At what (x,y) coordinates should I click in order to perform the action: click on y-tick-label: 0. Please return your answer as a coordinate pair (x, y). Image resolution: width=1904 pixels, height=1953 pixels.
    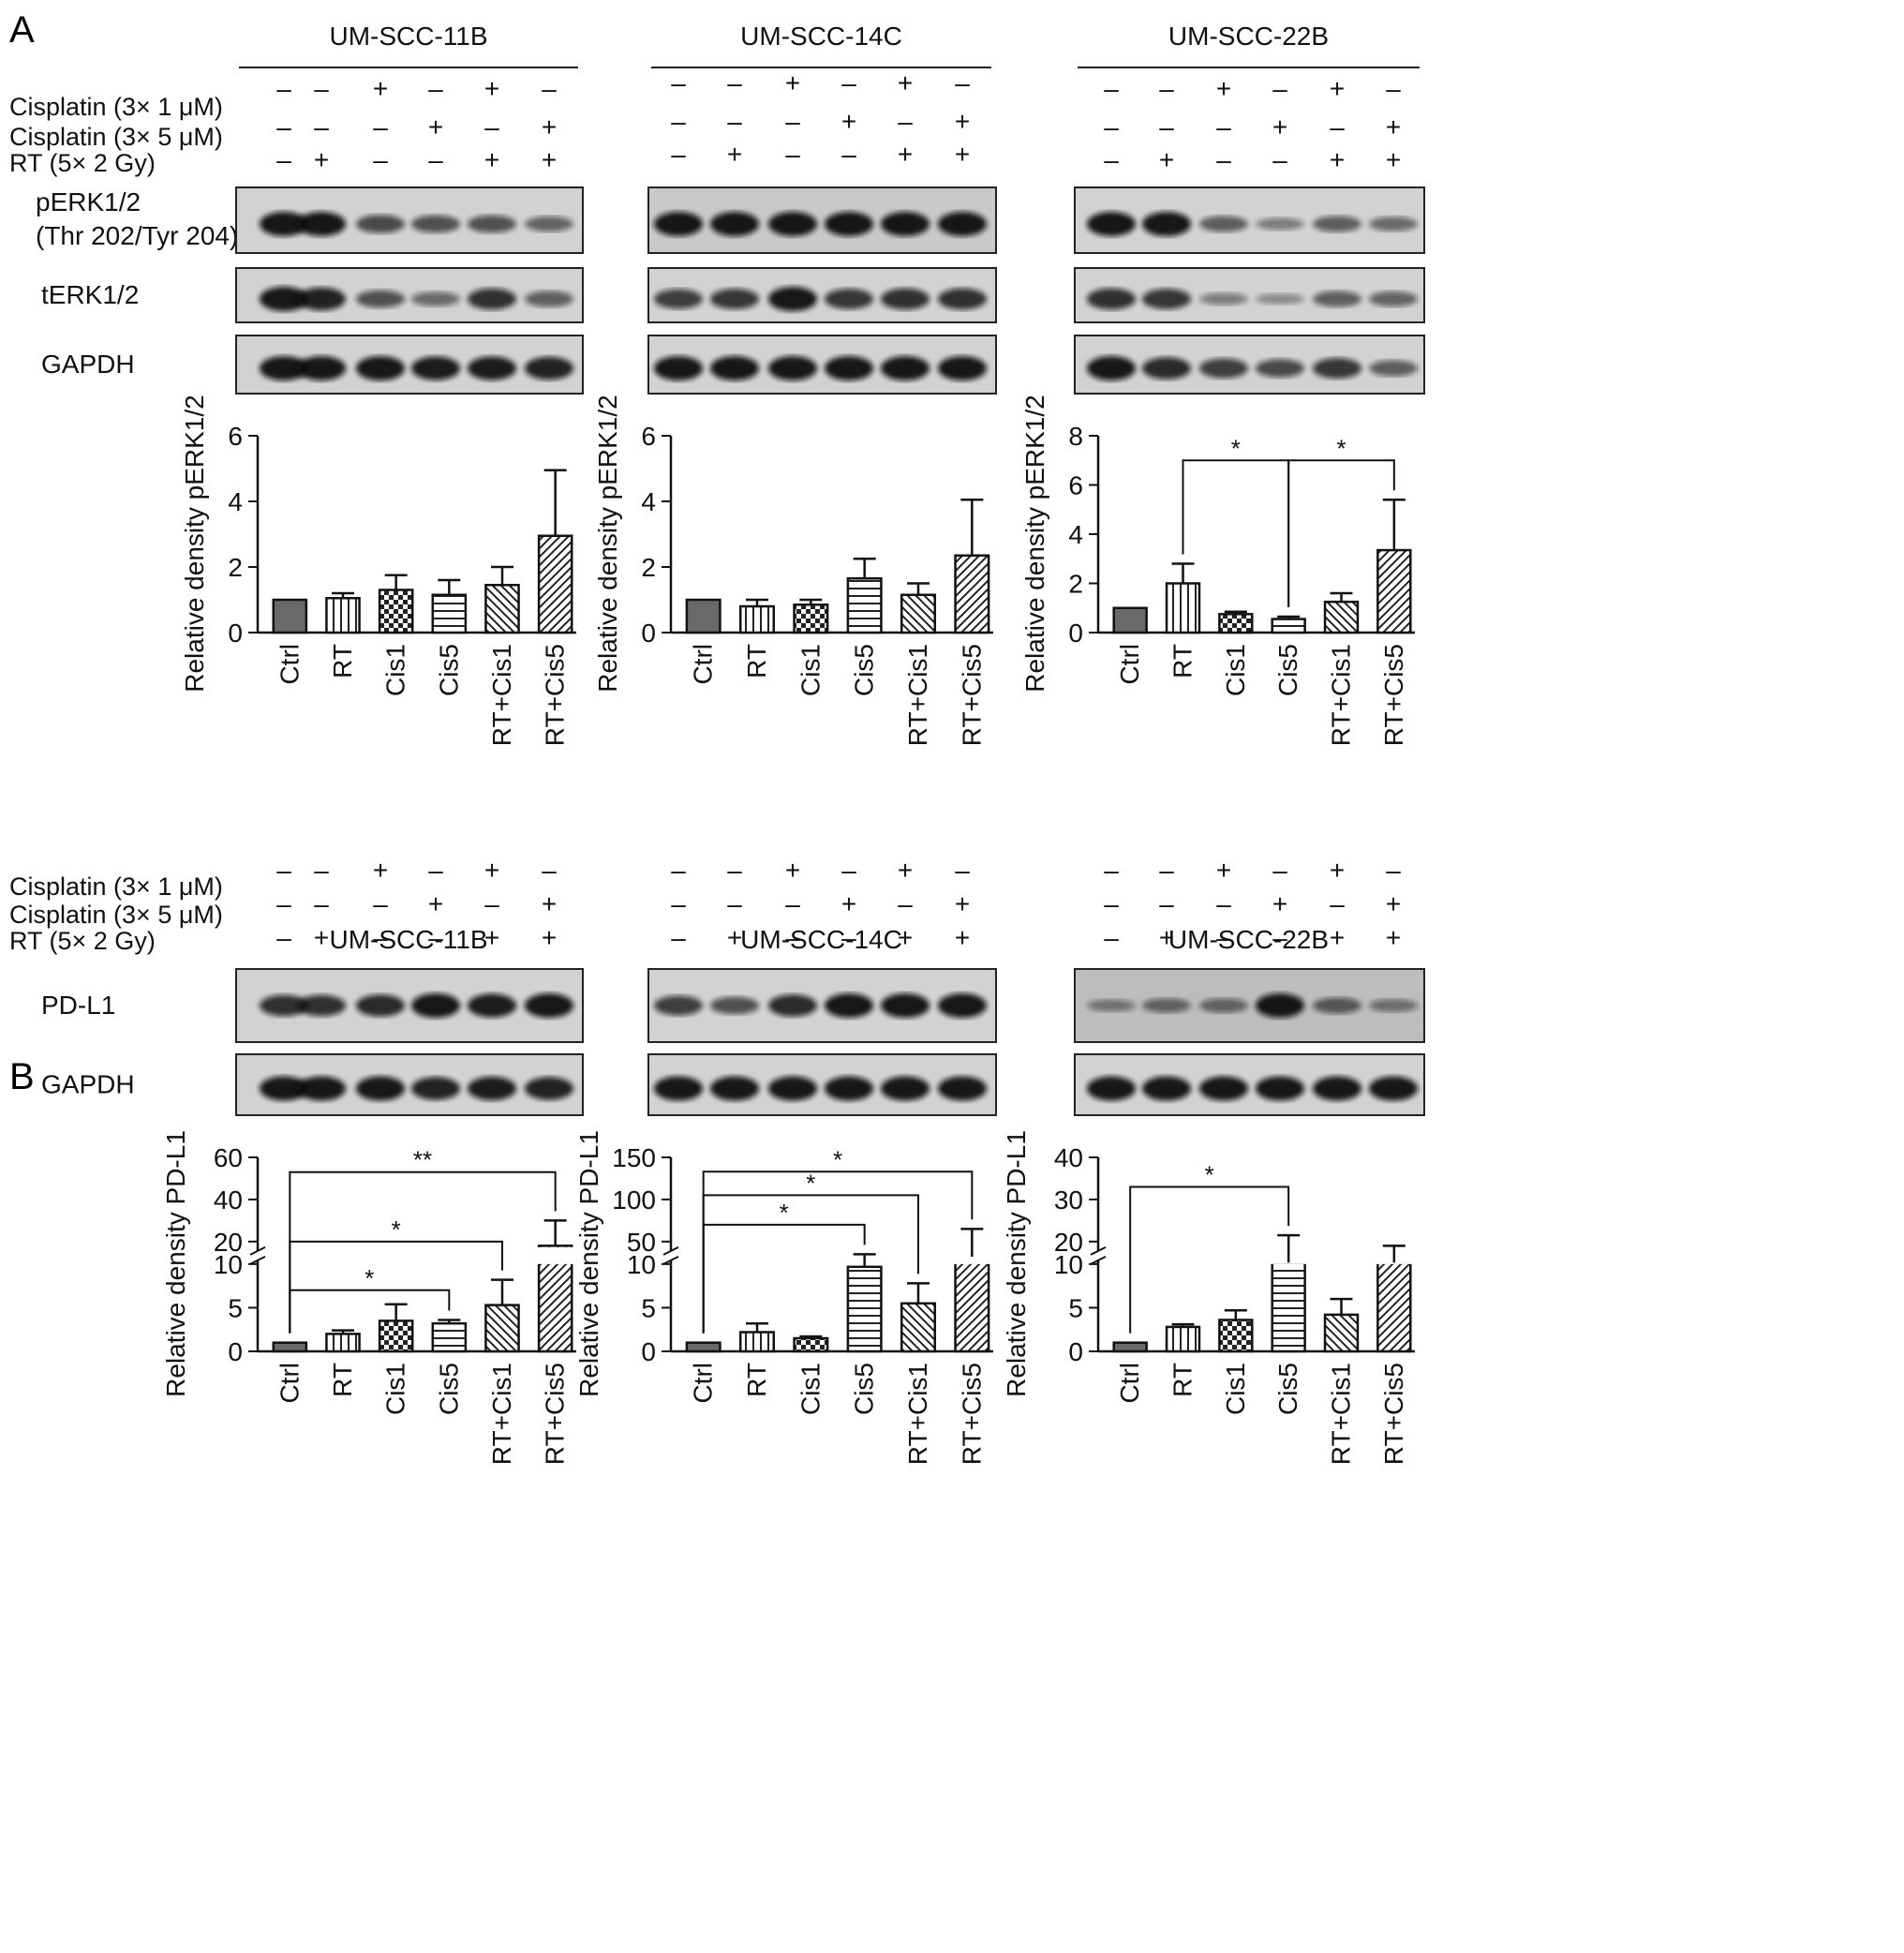
    Looking at the image, I should click on (648, 1351).